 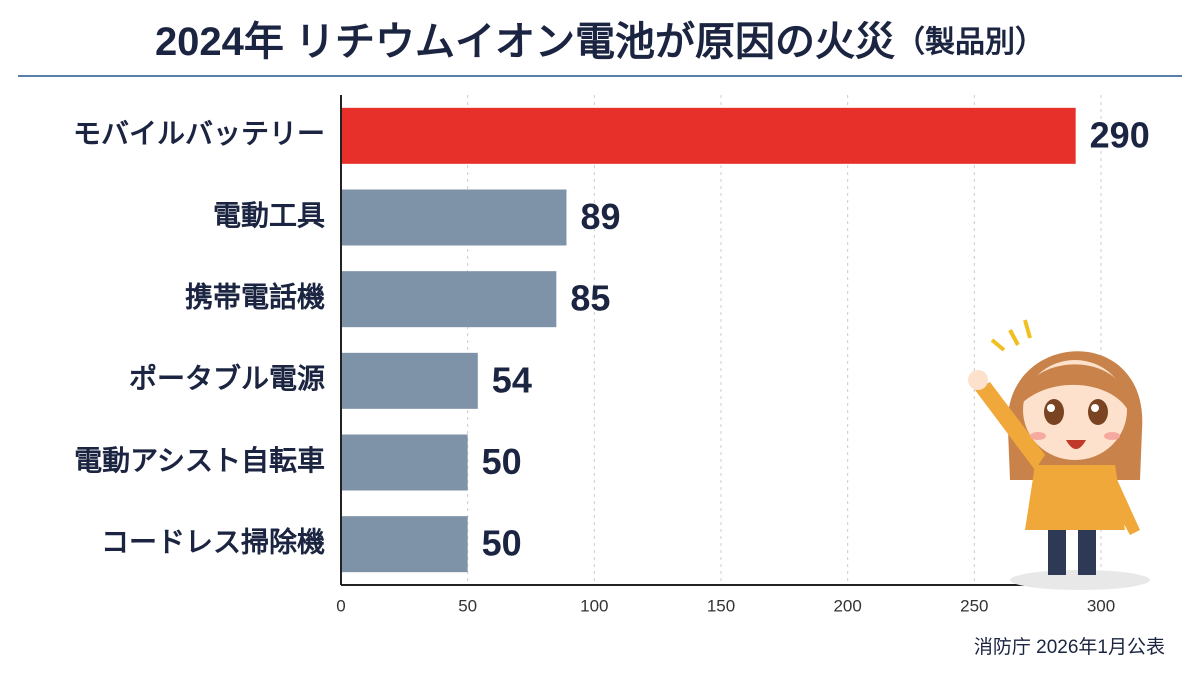 What do you see at coordinates (1101, 605) in the screenshot?
I see `x-tick-label: 300` at bounding box center [1101, 605].